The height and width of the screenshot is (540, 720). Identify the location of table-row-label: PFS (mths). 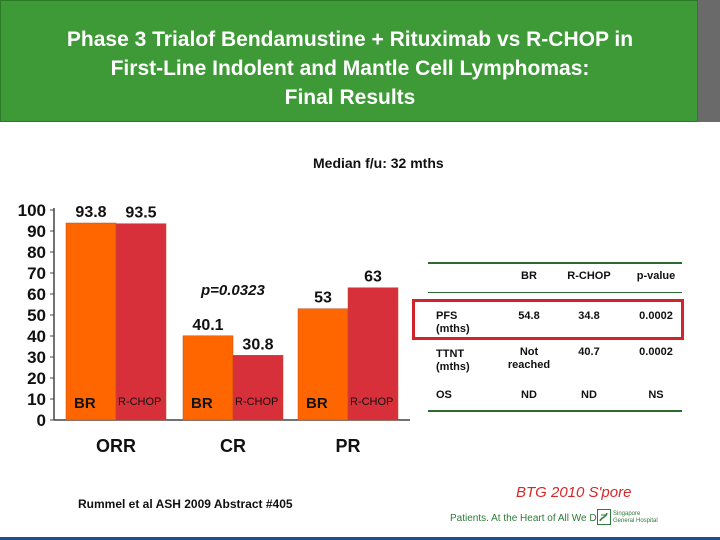
(453, 322).